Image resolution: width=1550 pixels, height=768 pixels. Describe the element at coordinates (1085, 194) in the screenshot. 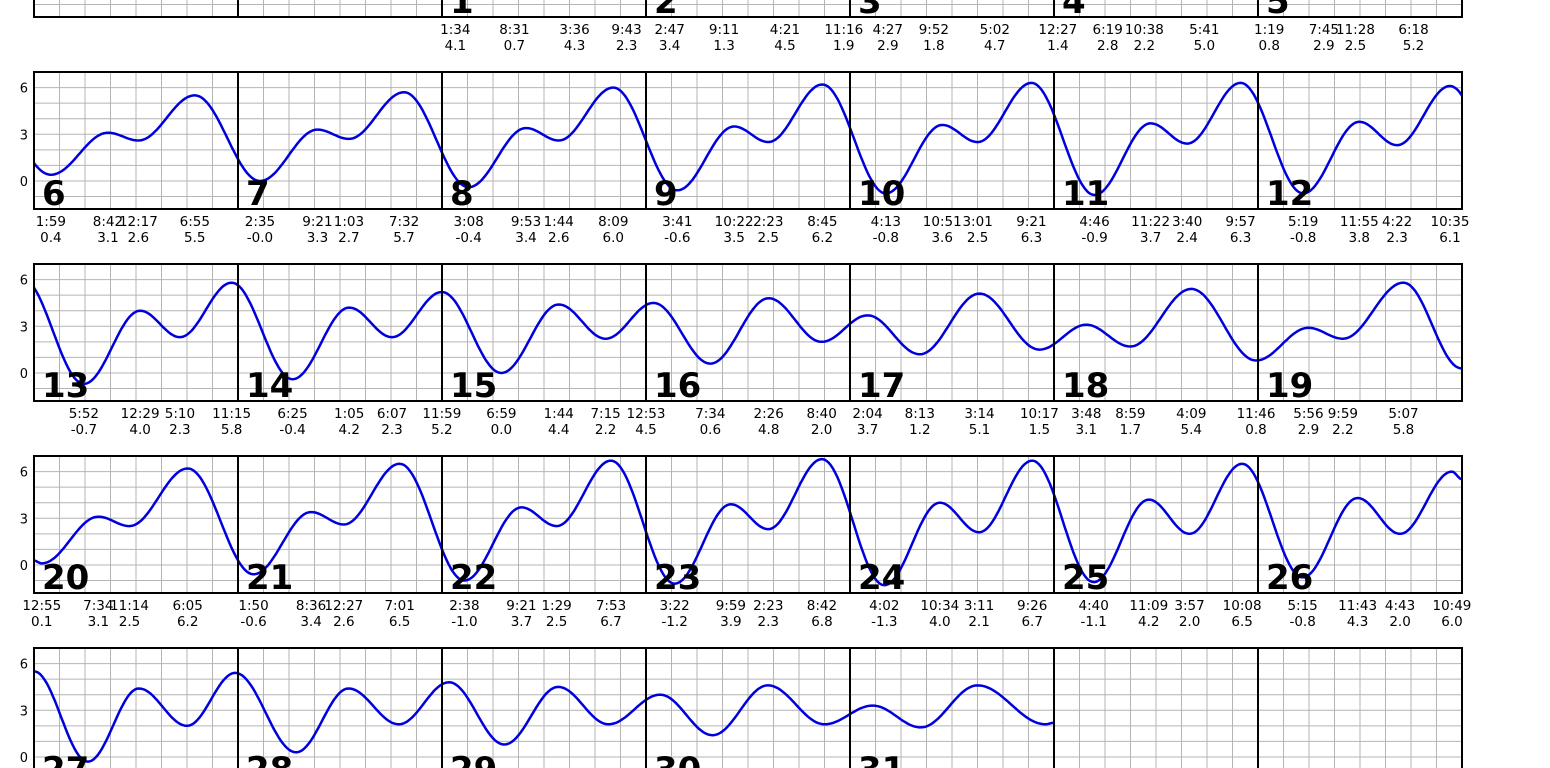

I see `day-number: 11` at that location.